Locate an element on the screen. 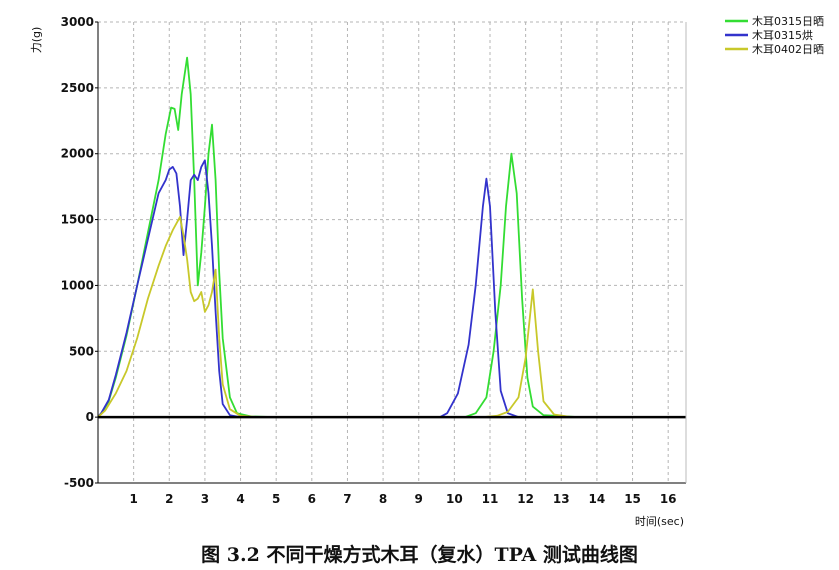 This screenshot has width=839, height=570. y-tick-labels: -500 0 500 1000 1500 2000 2500 3000 is located at coordinates (79, 252).